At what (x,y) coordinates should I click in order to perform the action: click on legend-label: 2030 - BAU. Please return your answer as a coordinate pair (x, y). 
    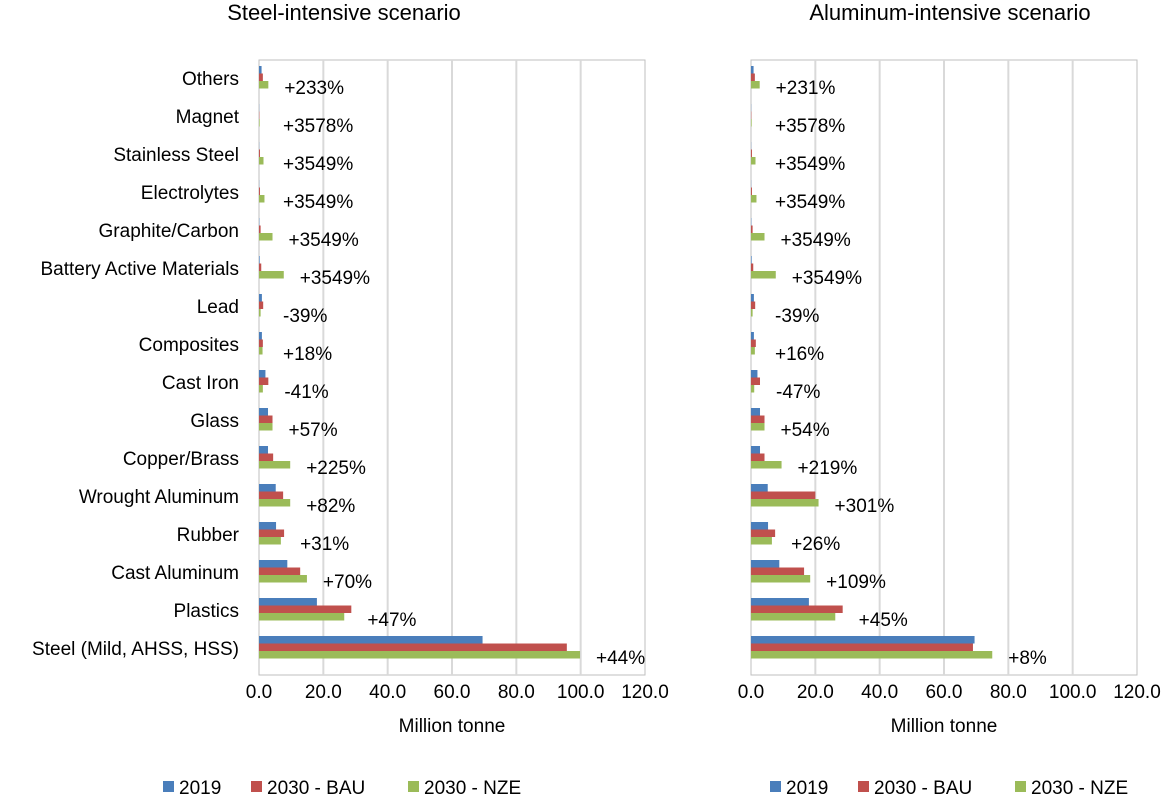
    Looking at the image, I should click on (316, 788).